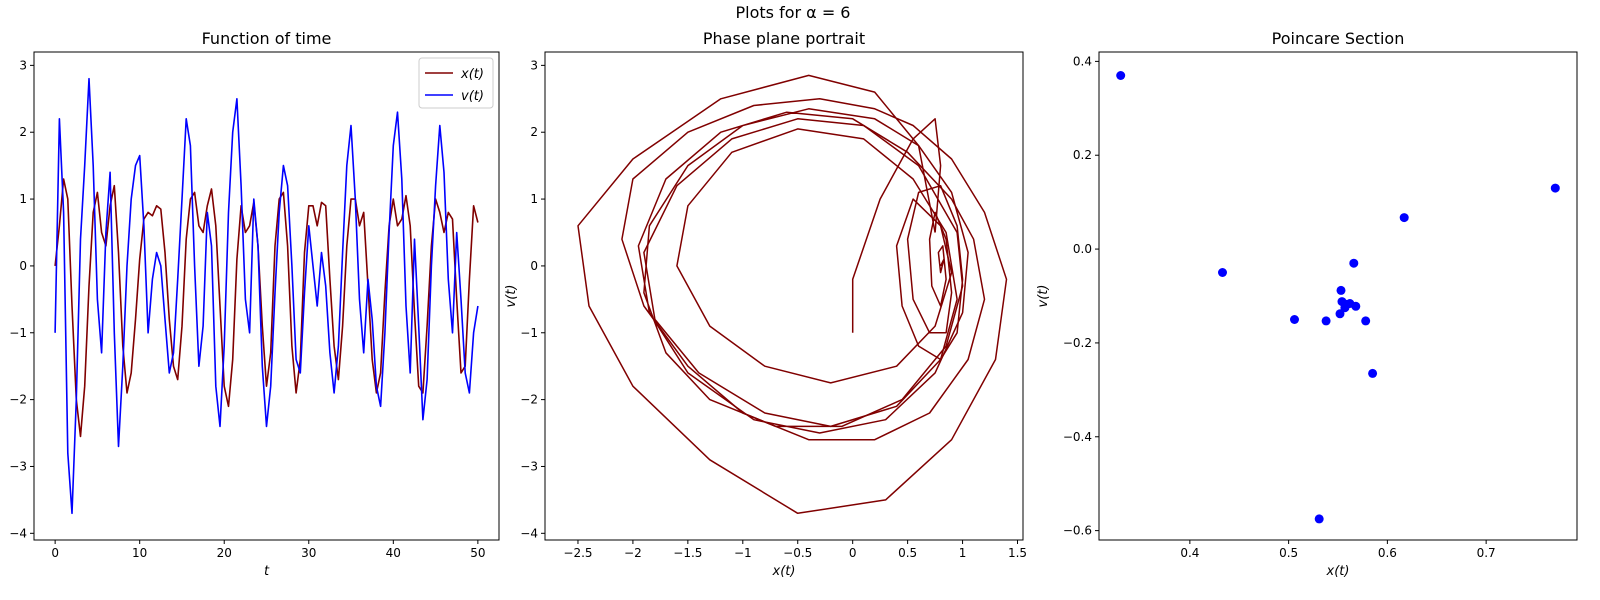  I want to click on x-tick-label: −2.5, so click(577, 553).